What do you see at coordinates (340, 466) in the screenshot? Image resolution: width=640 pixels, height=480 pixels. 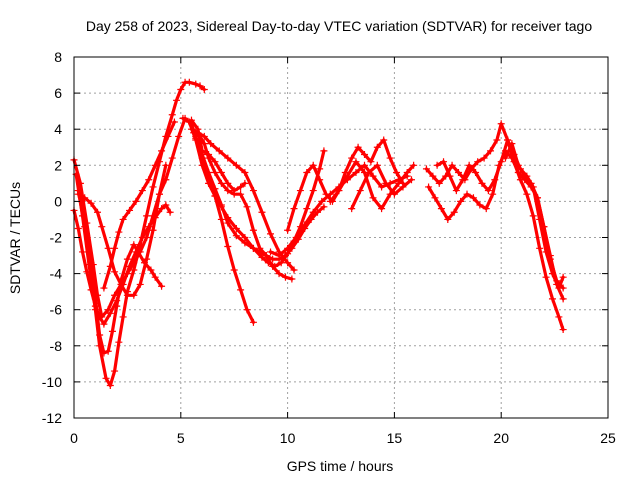 I see `x-axis-label: GPS time / hours` at bounding box center [340, 466].